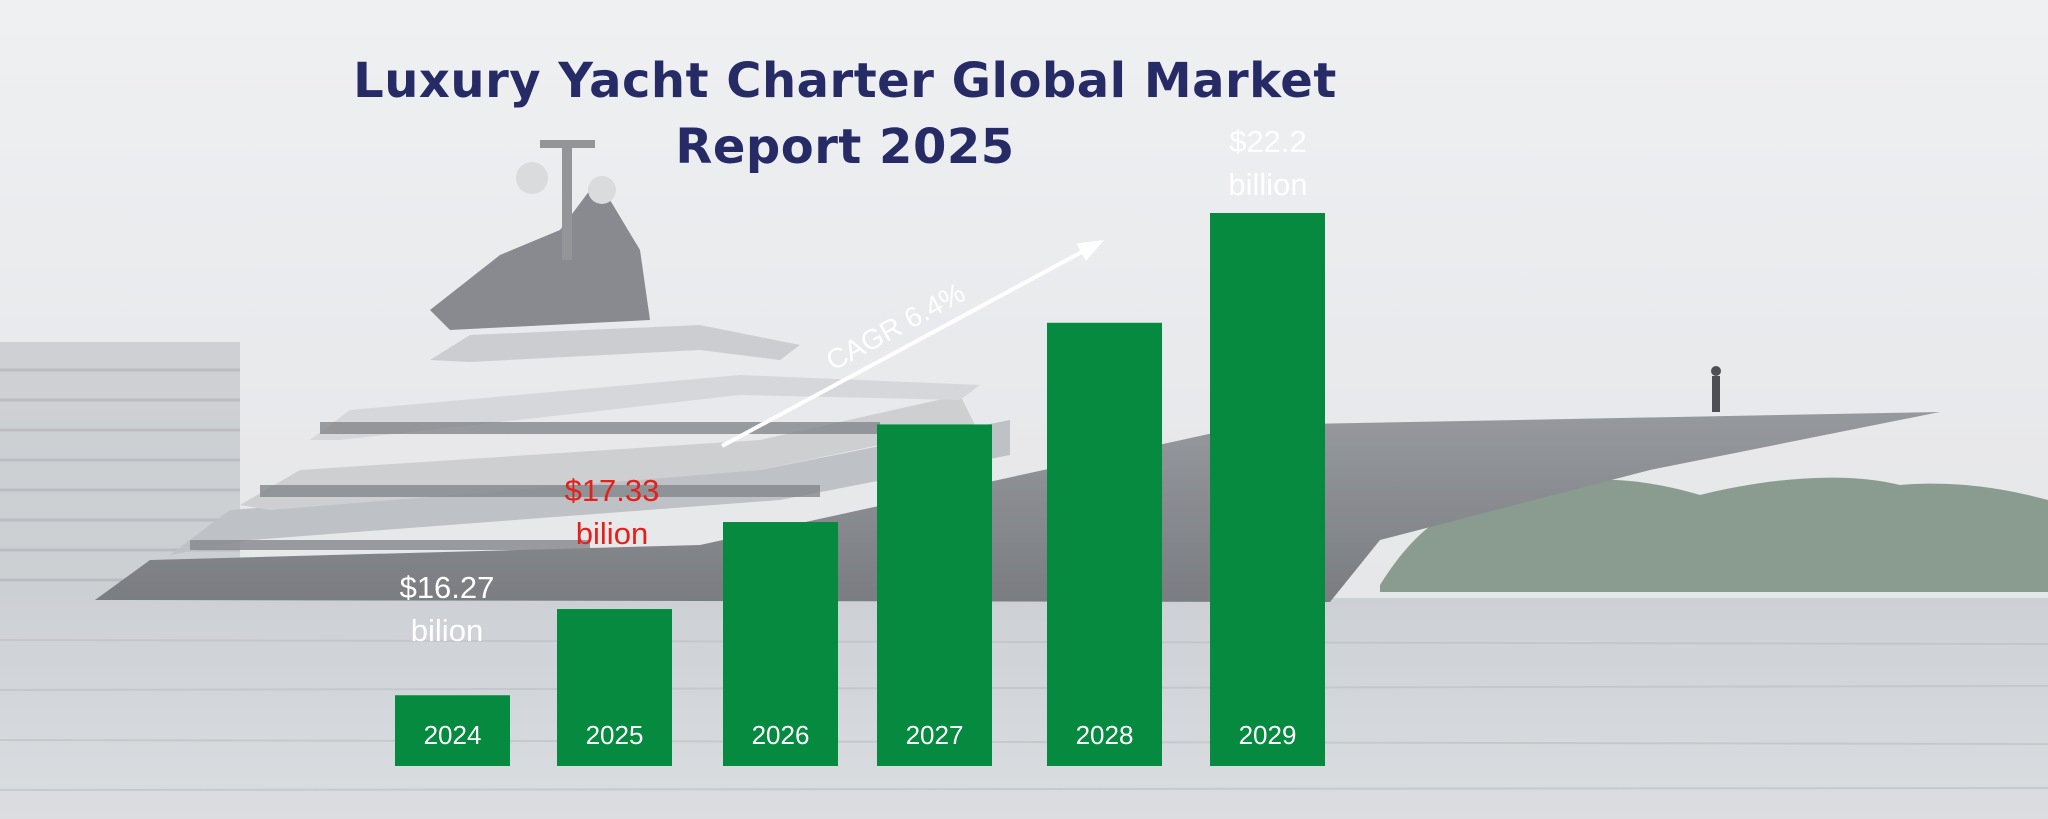 The width and height of the screenshot is (2048, 819). Describe the element at coordinates (895, 327) in the screenshot. I see `cagr-annotation: CAGR 6.4%` at that location.